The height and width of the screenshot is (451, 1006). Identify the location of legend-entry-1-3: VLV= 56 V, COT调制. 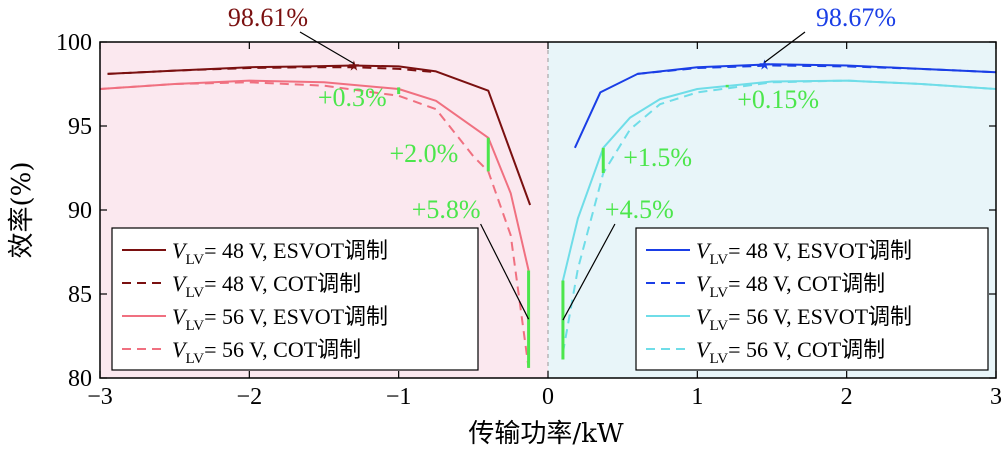
(790, 352).